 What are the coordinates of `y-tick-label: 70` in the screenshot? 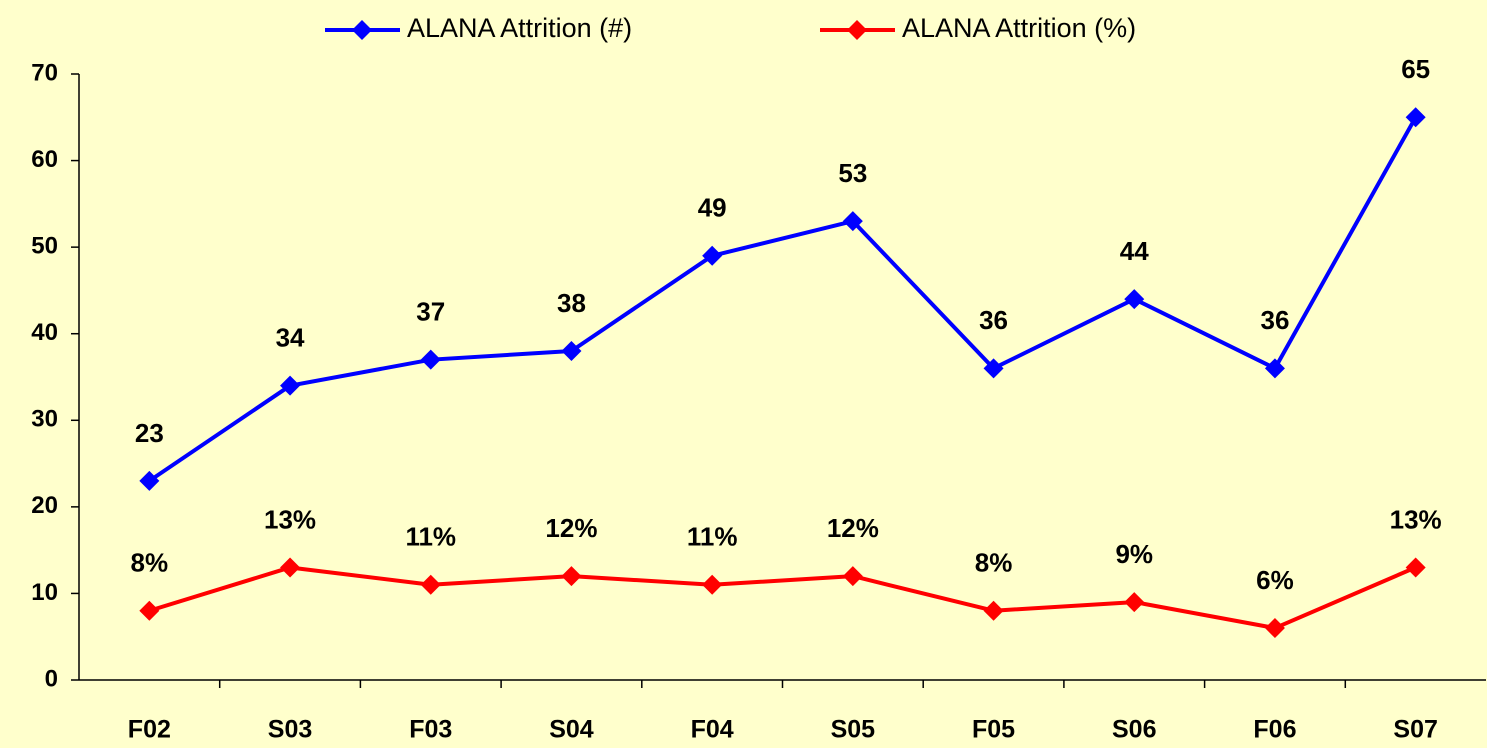 It's located at (44, 72).